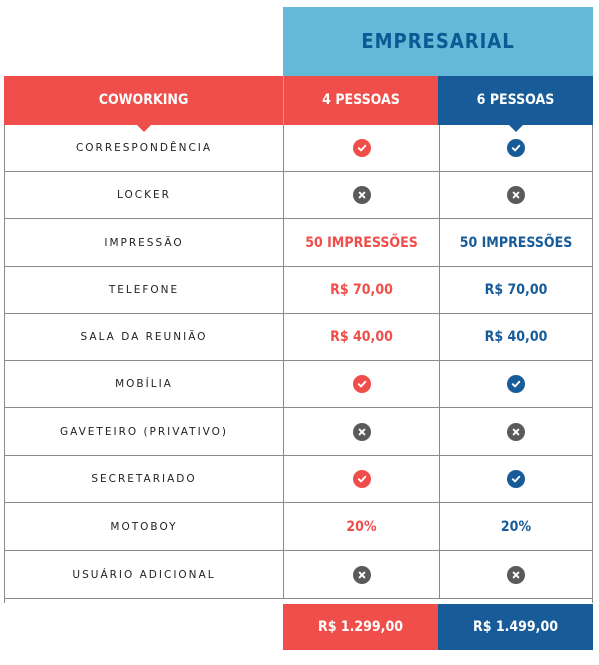  I want to click on feature-label: GAVETEIRO (PRIVATIVO), so click(144, 431).